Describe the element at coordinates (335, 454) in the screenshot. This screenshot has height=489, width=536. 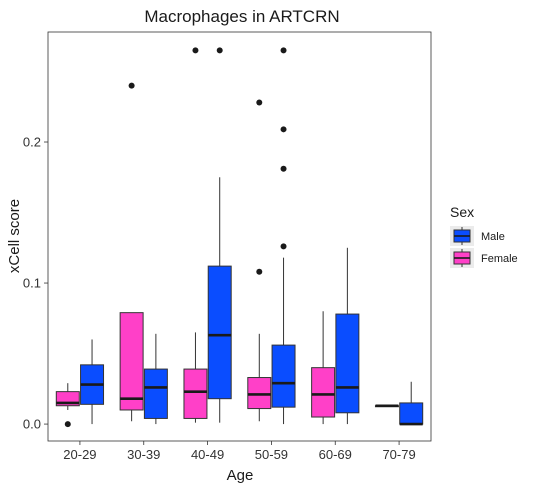
I see `x-tick-label: 60-69` at that location.